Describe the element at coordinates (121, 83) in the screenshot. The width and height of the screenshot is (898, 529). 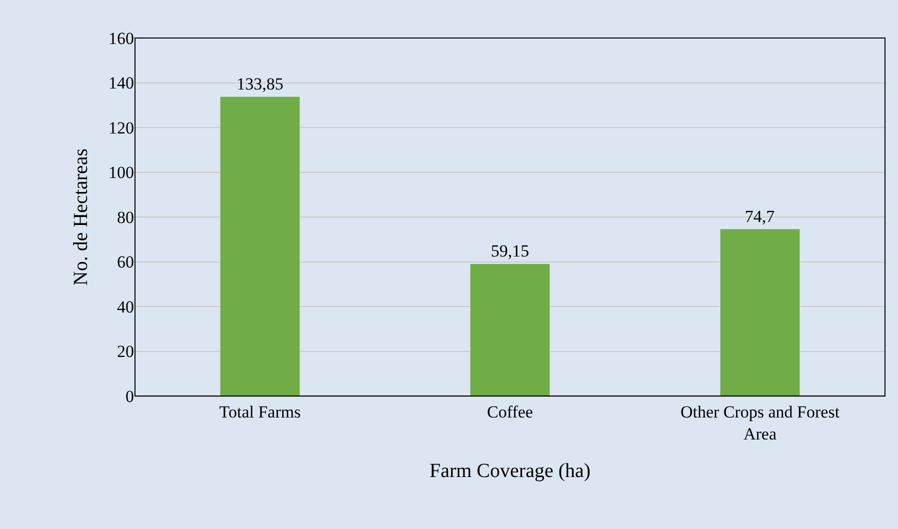
I see `y-tick-label: 140` at that location.